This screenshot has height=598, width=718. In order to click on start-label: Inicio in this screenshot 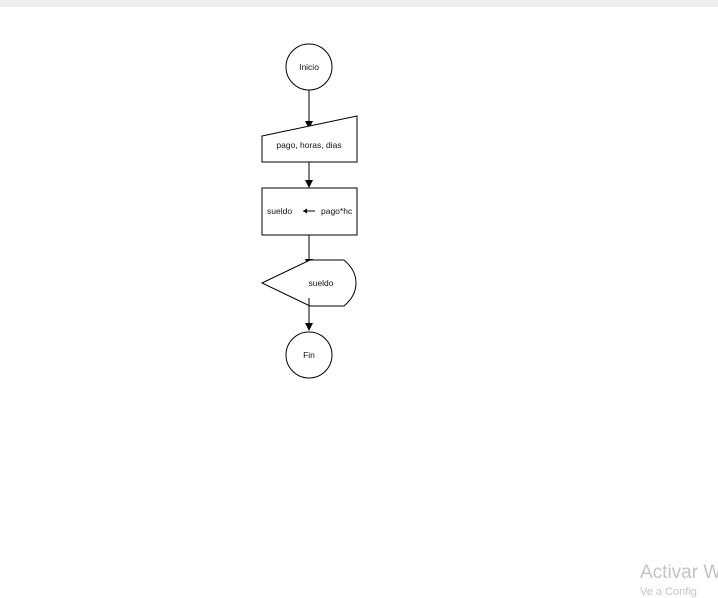, I will do `click(309, 67)`.